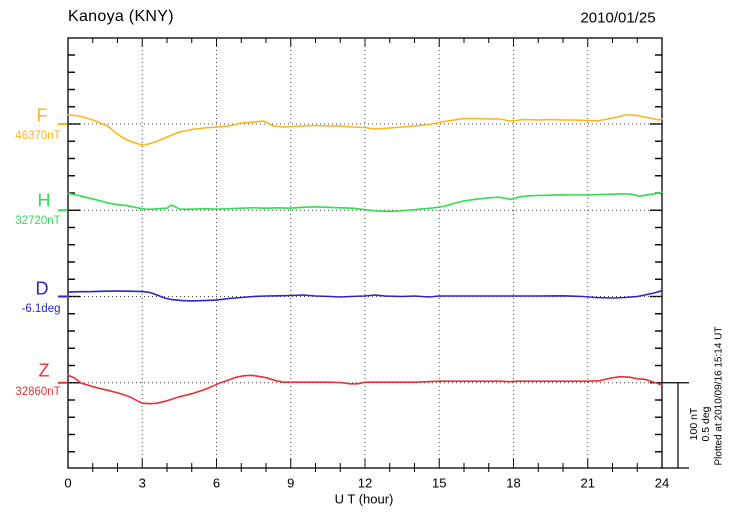  I want to click on x-tick-label: 6, so click(216, 483).